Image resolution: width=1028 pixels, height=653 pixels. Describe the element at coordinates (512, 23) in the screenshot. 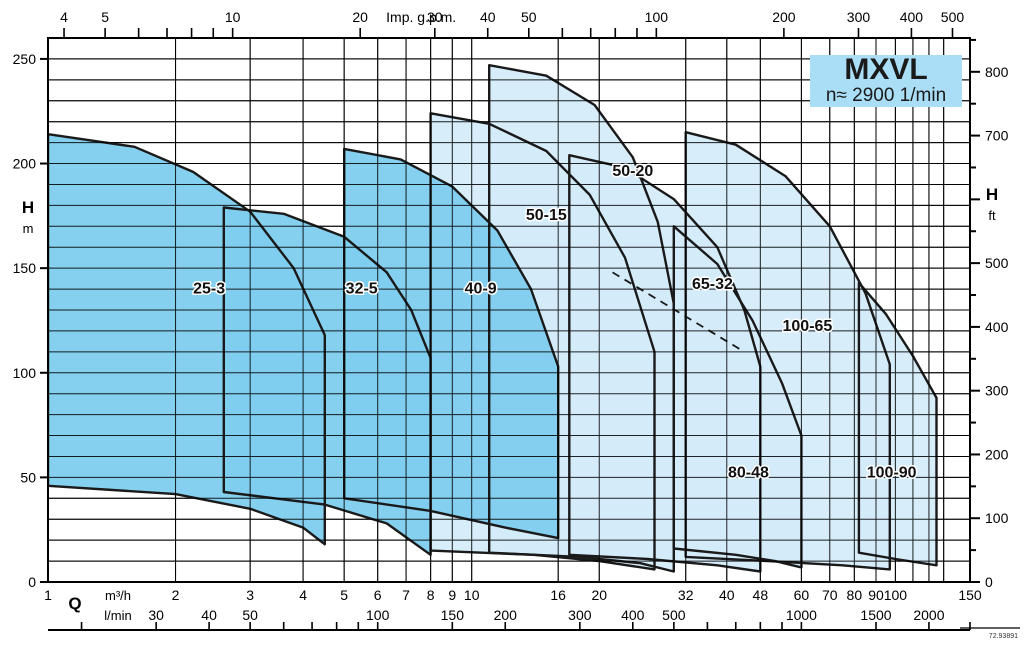

I see `axis-top: 4 5 10 20 30 40 50 100 200 300 400 500` at that location.